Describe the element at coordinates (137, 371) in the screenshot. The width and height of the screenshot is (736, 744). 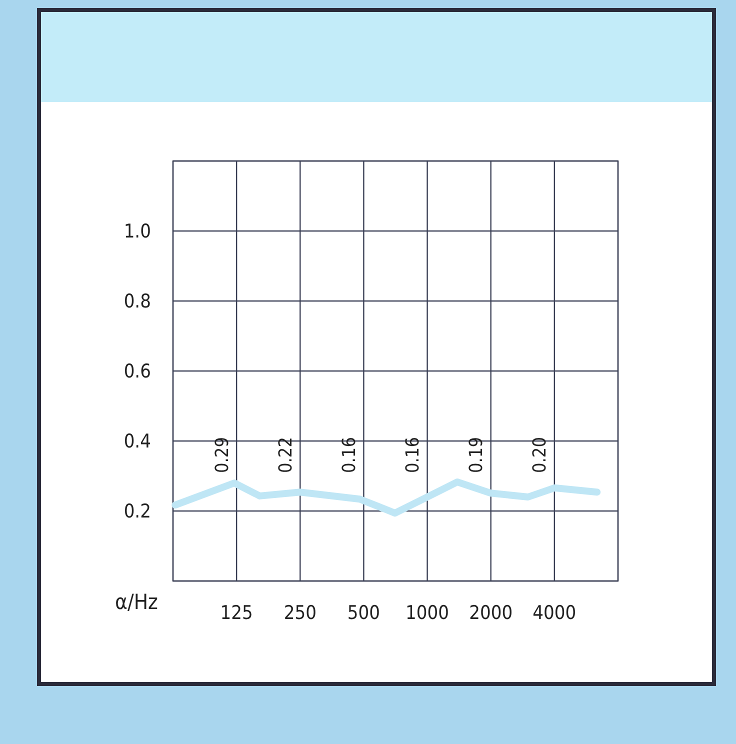
I see `y-tick-label: 0.6` at that location.